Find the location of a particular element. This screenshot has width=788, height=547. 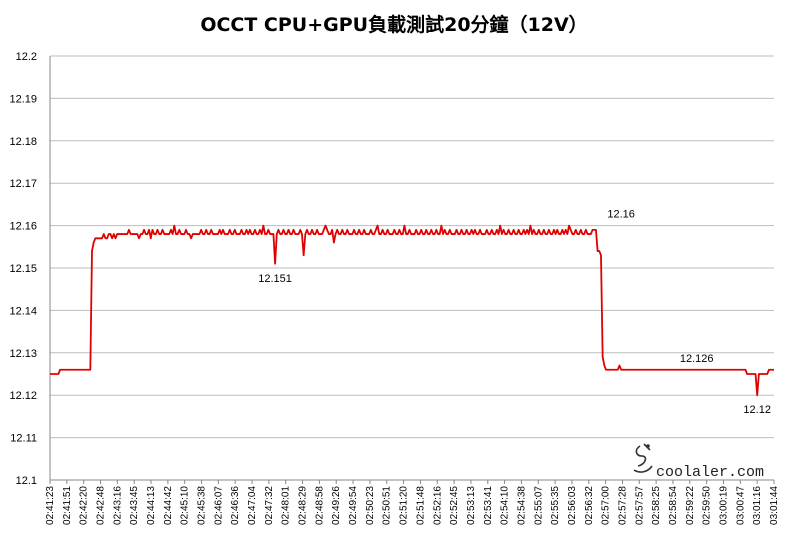

y-tick-label: 12.15 is located at coordinates (23, 269).